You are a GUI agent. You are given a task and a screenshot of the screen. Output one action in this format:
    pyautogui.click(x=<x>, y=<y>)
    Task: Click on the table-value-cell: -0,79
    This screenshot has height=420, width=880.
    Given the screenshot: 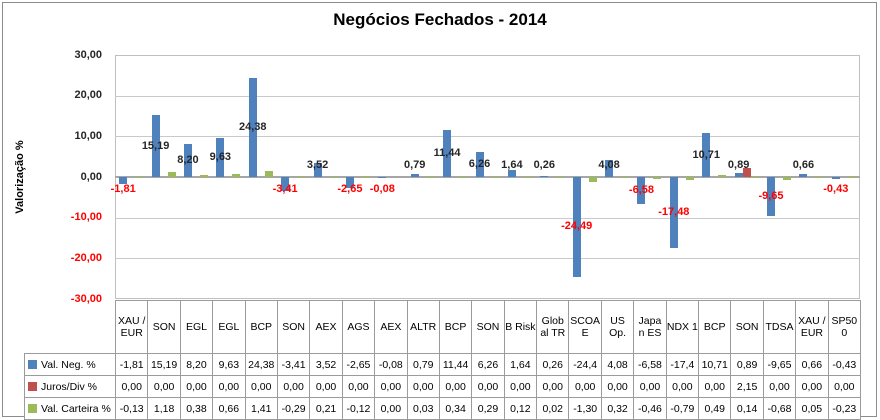 What is the action you would take?
    pyautogui.click(x=682, y=408)
    